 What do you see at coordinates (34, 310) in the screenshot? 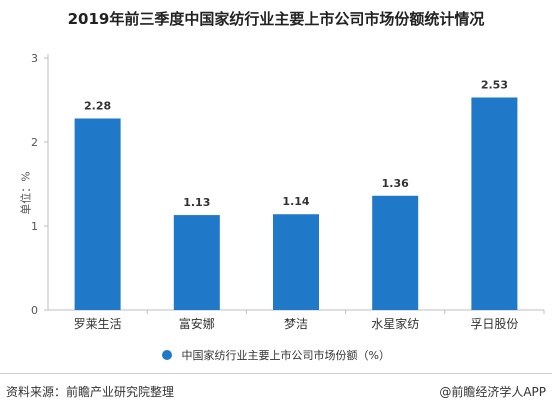
I see `y-tick-label: 0` at bounding box center [34, 310].